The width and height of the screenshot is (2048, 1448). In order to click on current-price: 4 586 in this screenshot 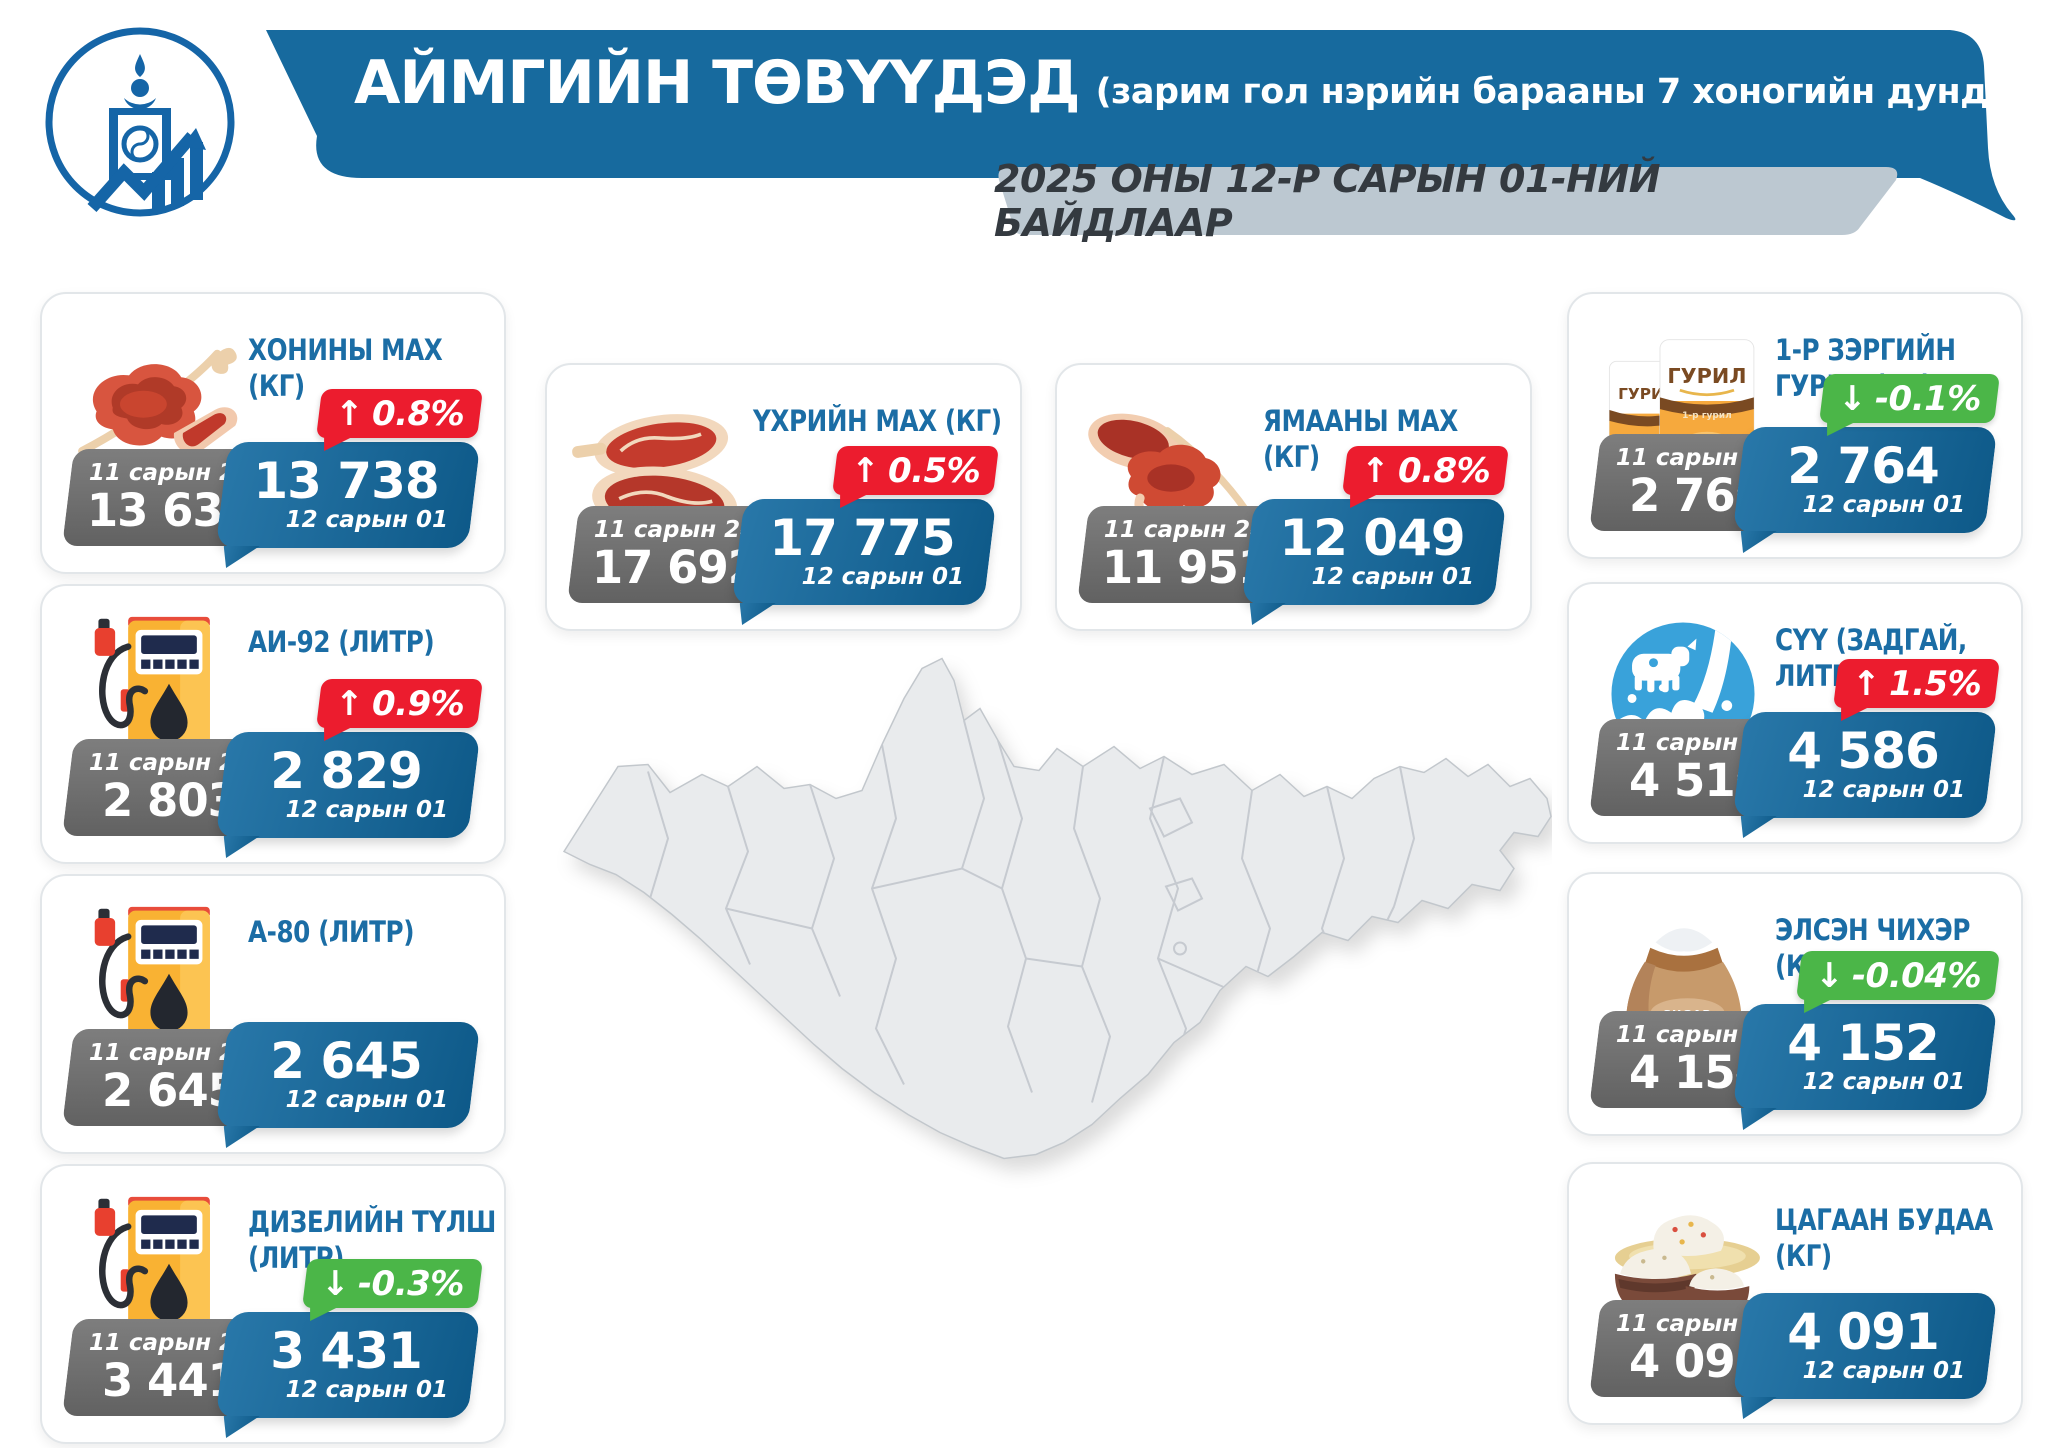, I will do `click(1863, 750)`.